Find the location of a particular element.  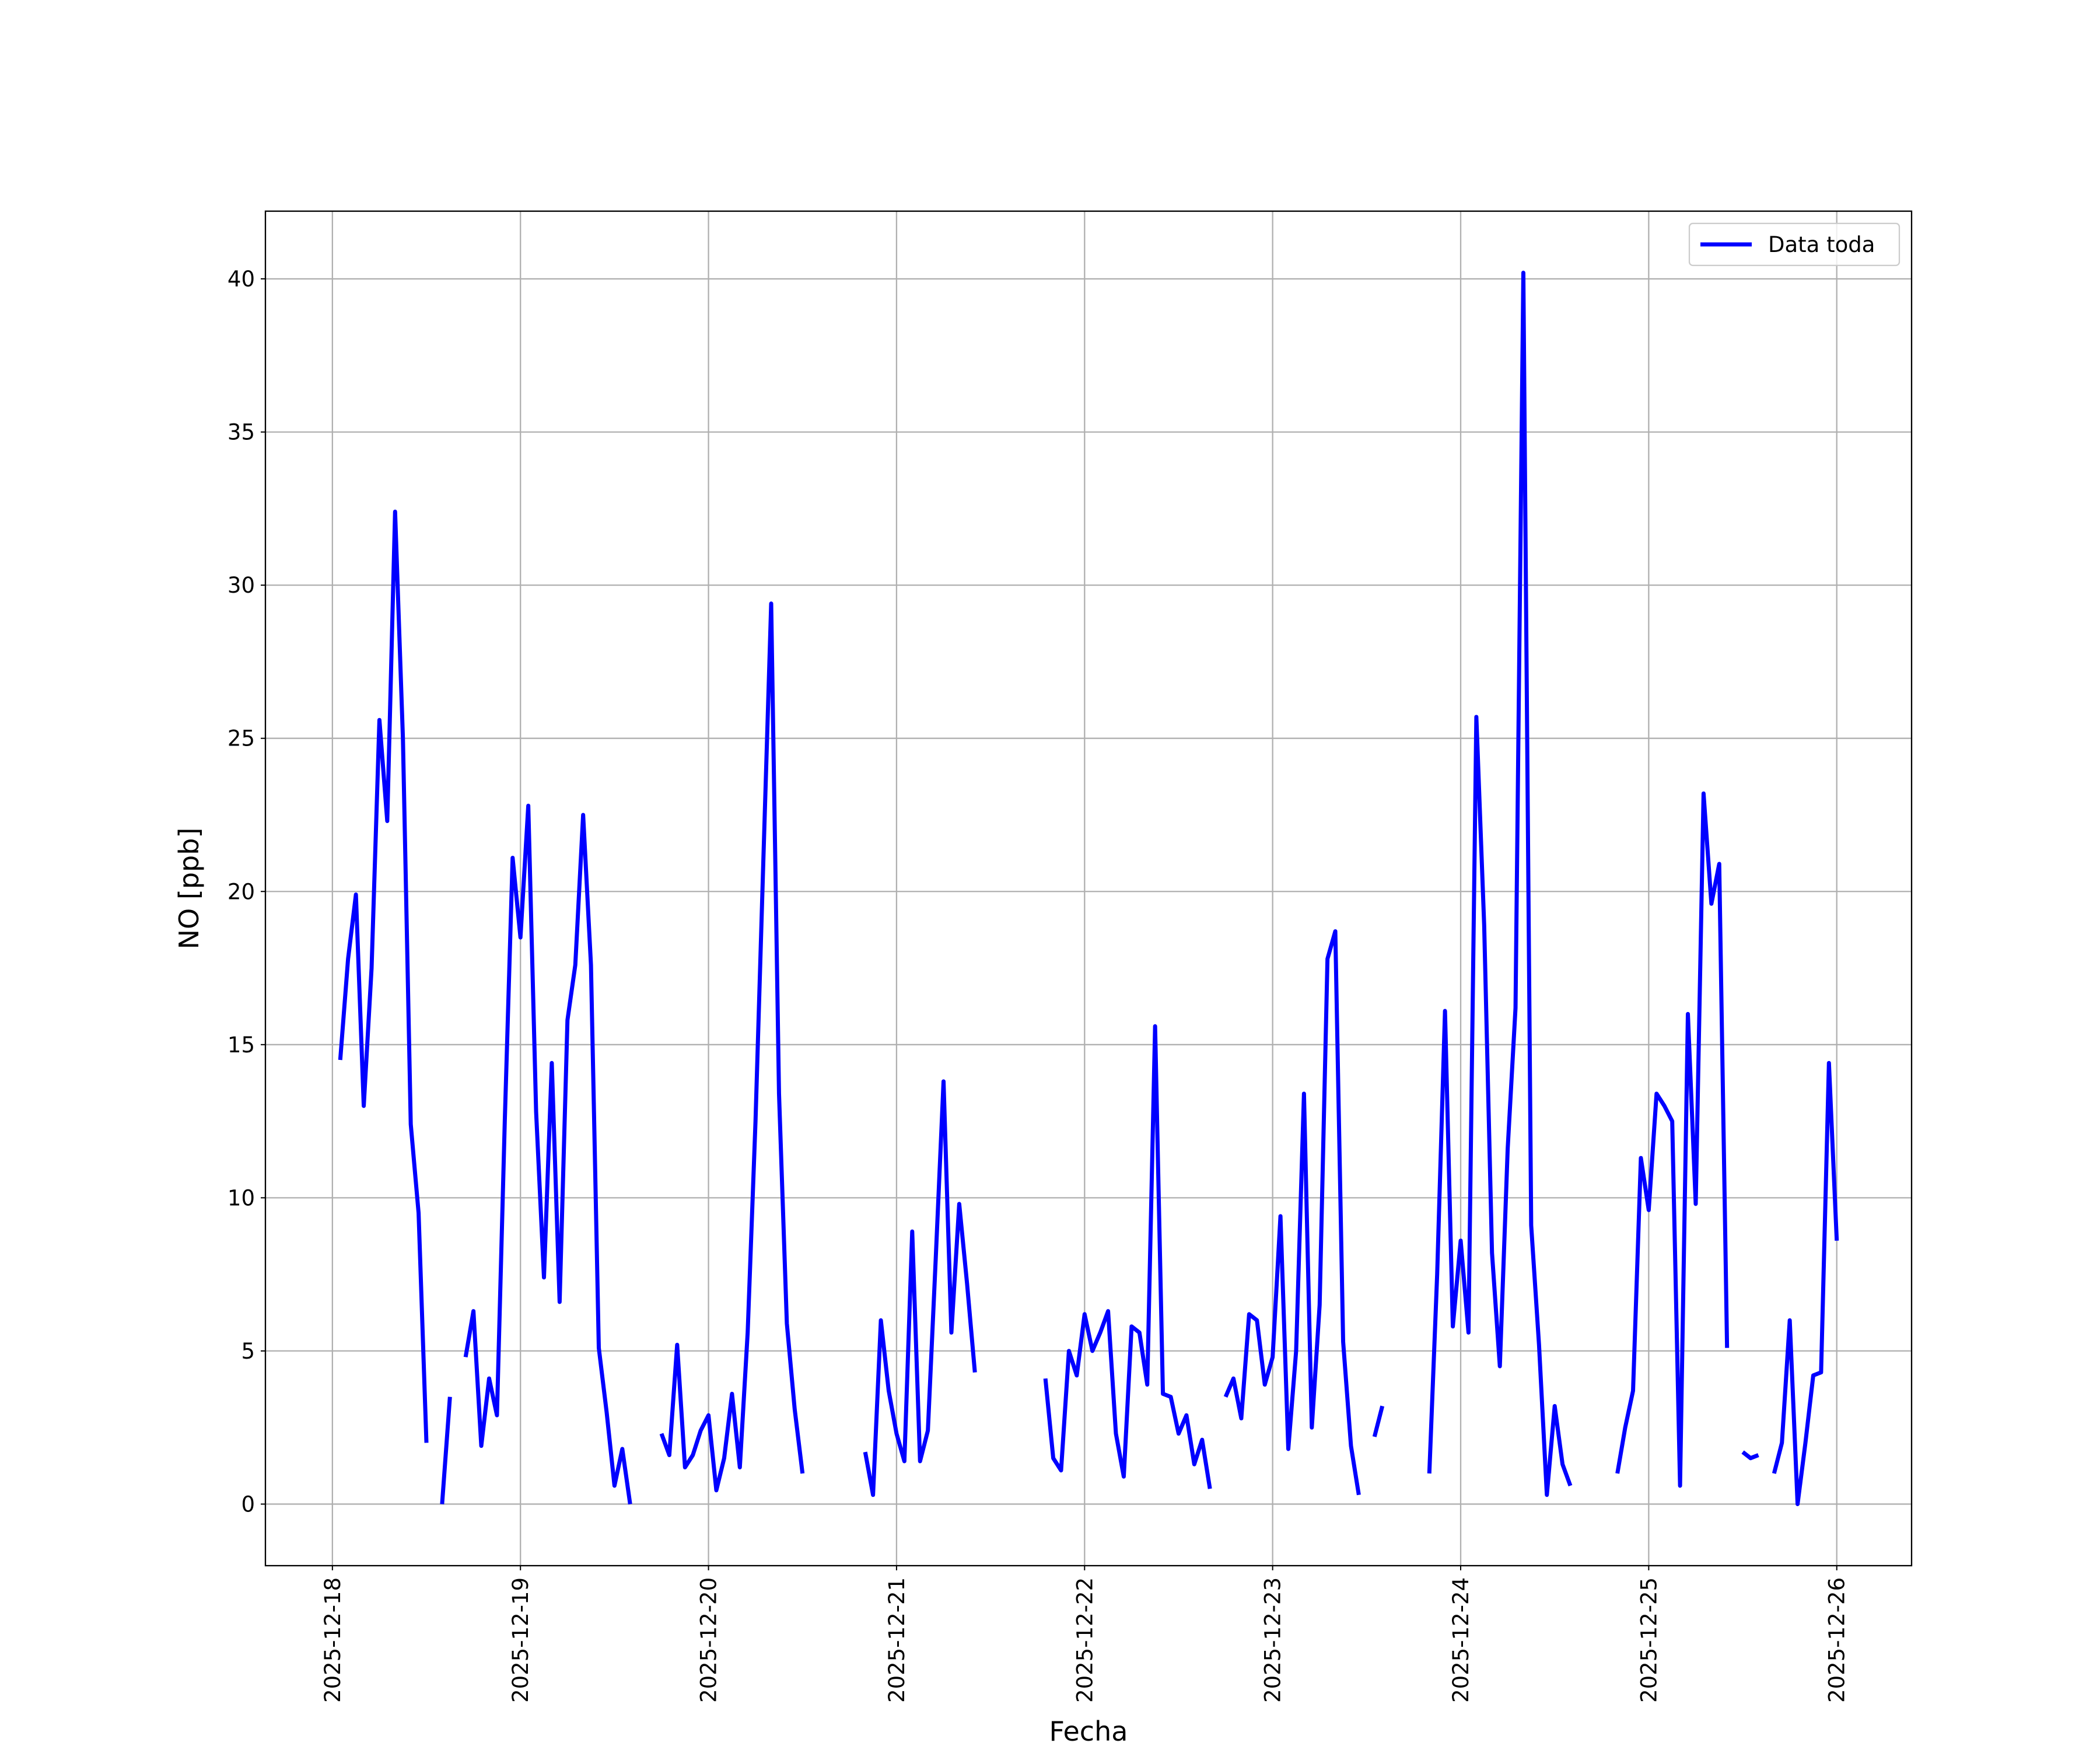

x-tick-label: 2025-12-26 is located at coordinates (1838, 1640).